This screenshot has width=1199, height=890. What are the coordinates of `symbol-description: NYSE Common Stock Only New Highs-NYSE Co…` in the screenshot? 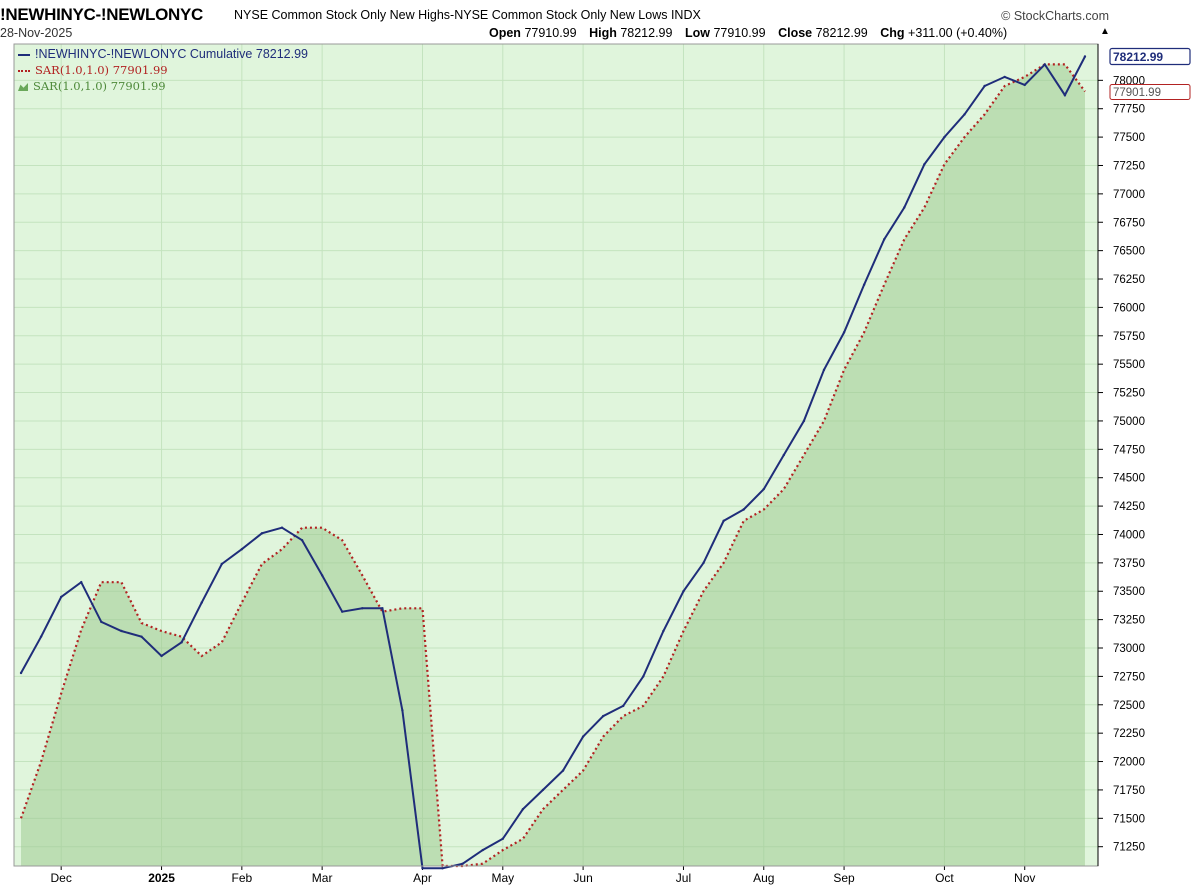 It's located at (467, 15).